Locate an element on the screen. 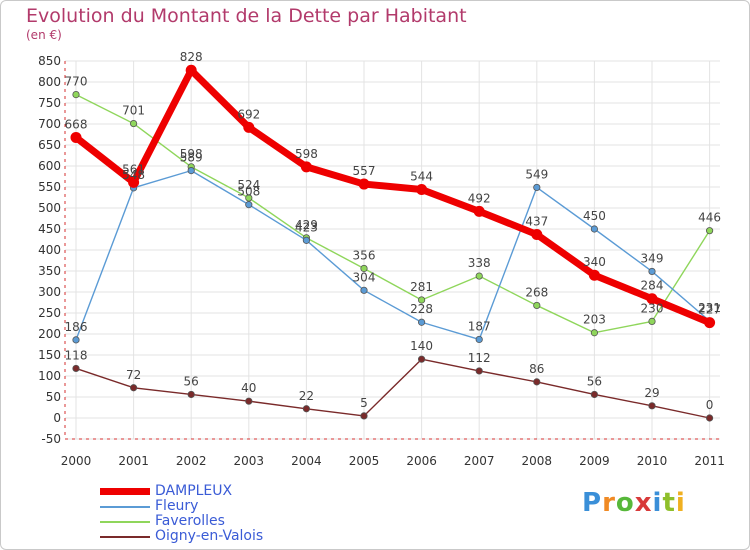 Image resolution: width=750 pixels, height=550 pixels. data-label: 187 is located at coordinates (479, 326).